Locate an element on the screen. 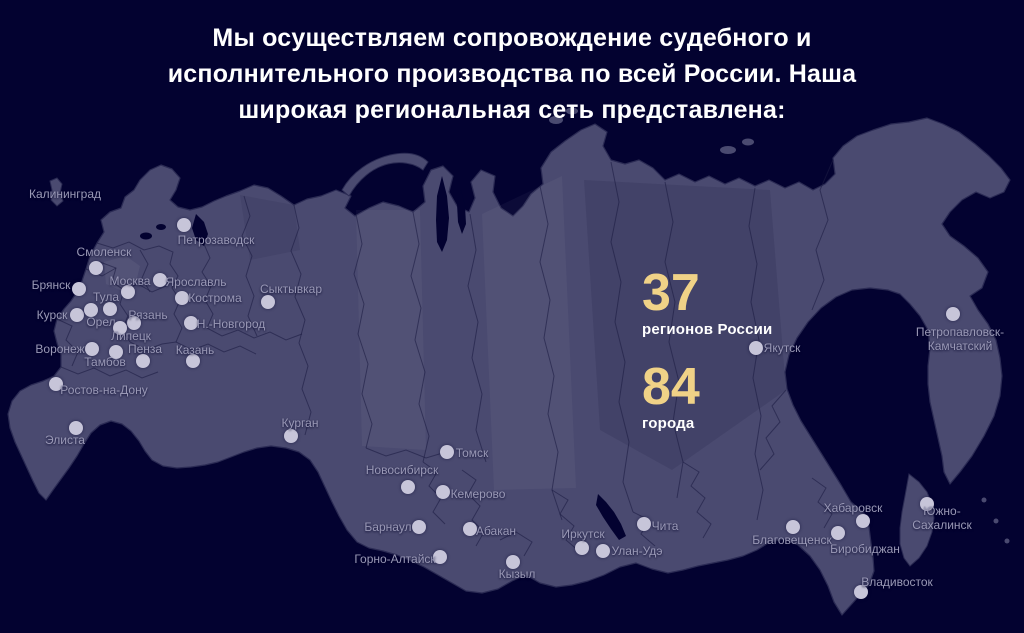 The image size is (1024, 633). stat-cities-label: города is located at coordinates (668, 423).